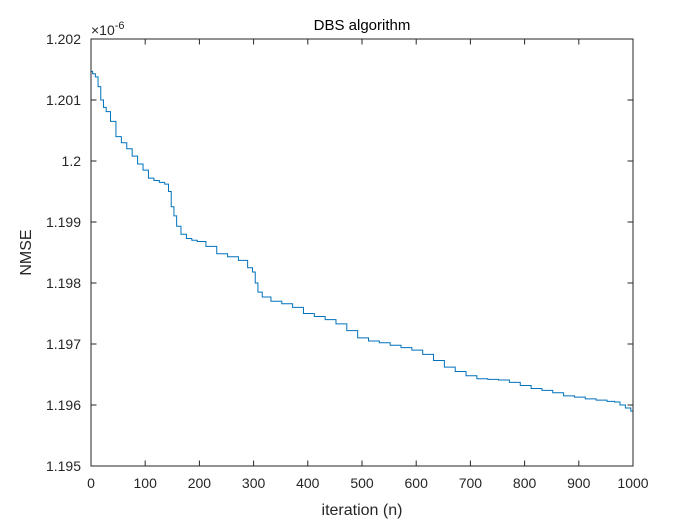  I want to click on x-axis-label: iteration (n), so click(362, 510).